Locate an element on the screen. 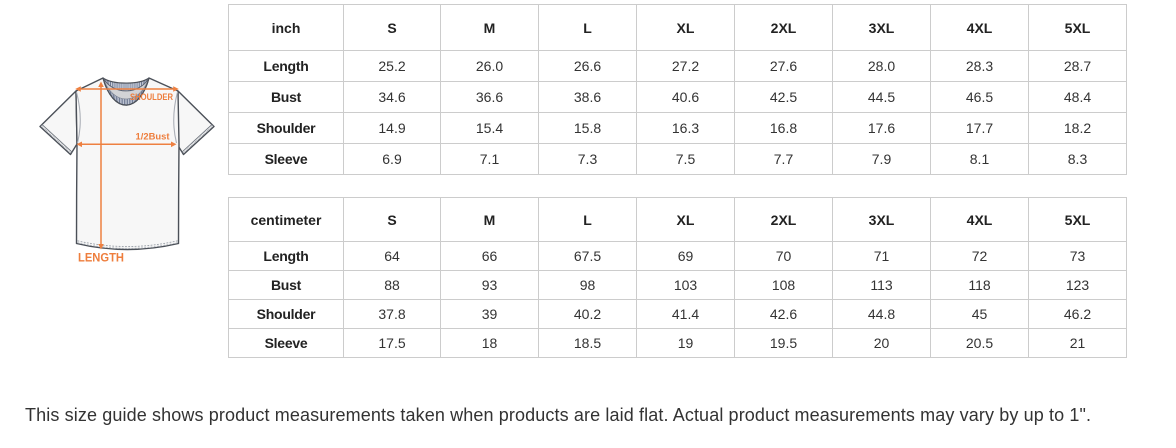 Image resolution: width=1176 pixels, height=448 pixels. svg-text: LENGTH is located at coordinates (101, 258).